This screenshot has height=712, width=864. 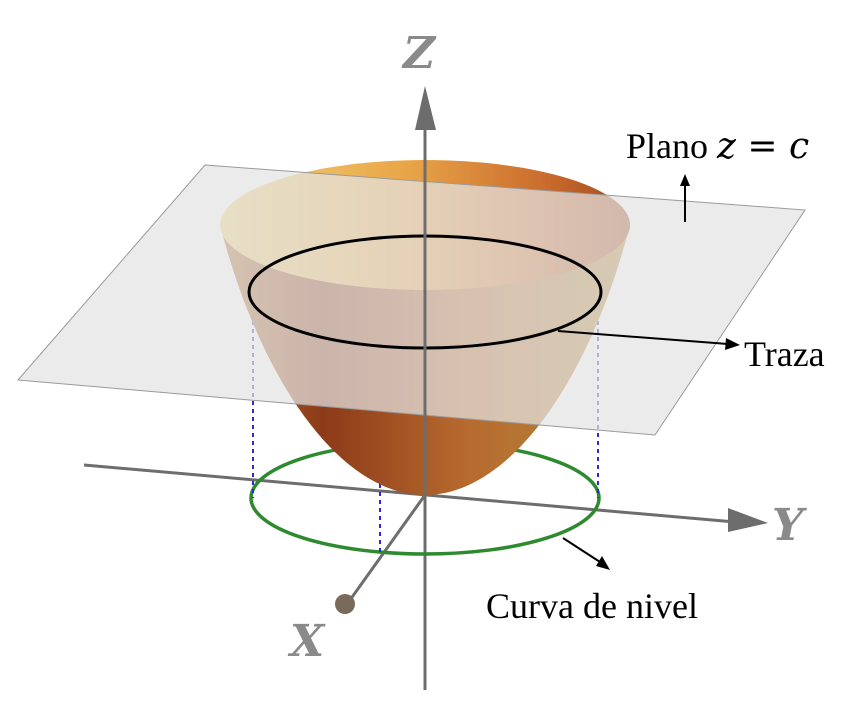 What do you see at coordinates (671, 146) in the screenshot?
I see `plane-label-prefix: Plano` at bounding box center [671, 146].